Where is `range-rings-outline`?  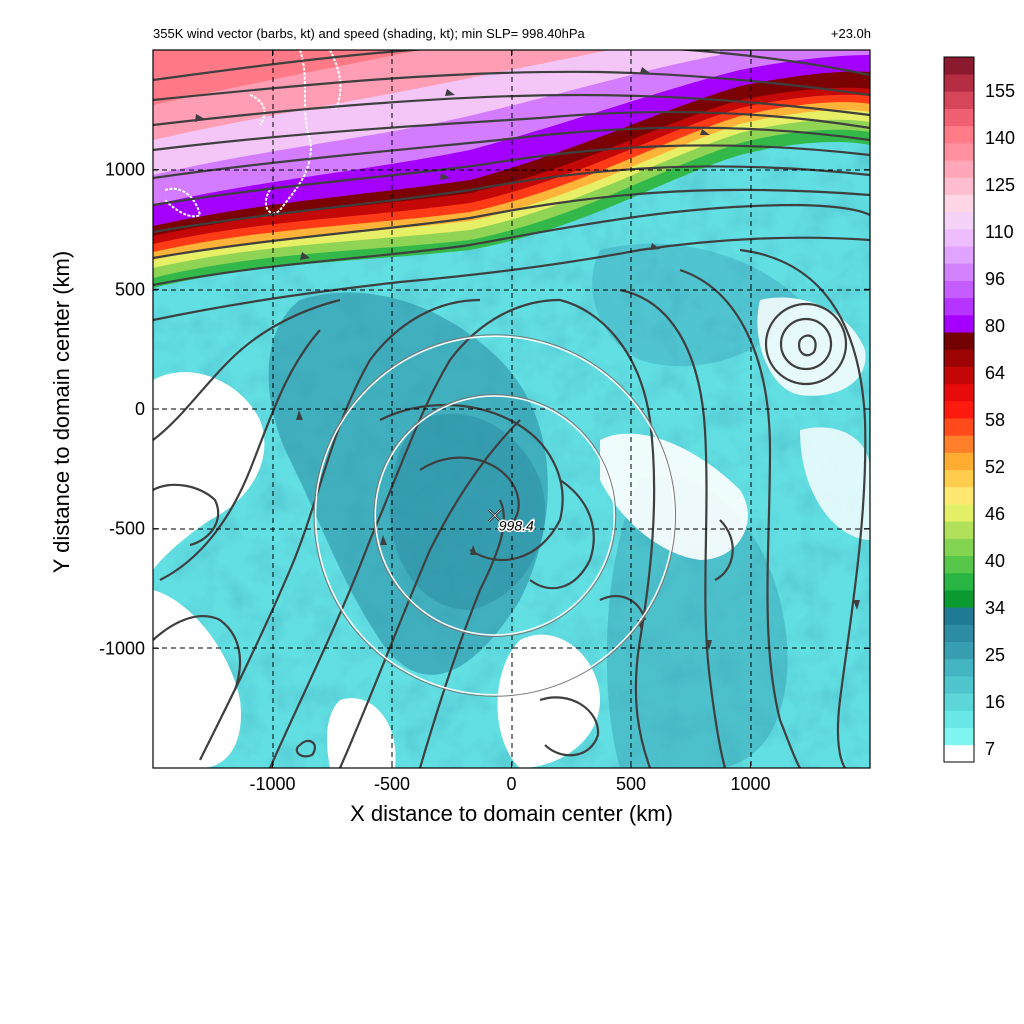 range-rings-outline is located at coordinates (495, 515).